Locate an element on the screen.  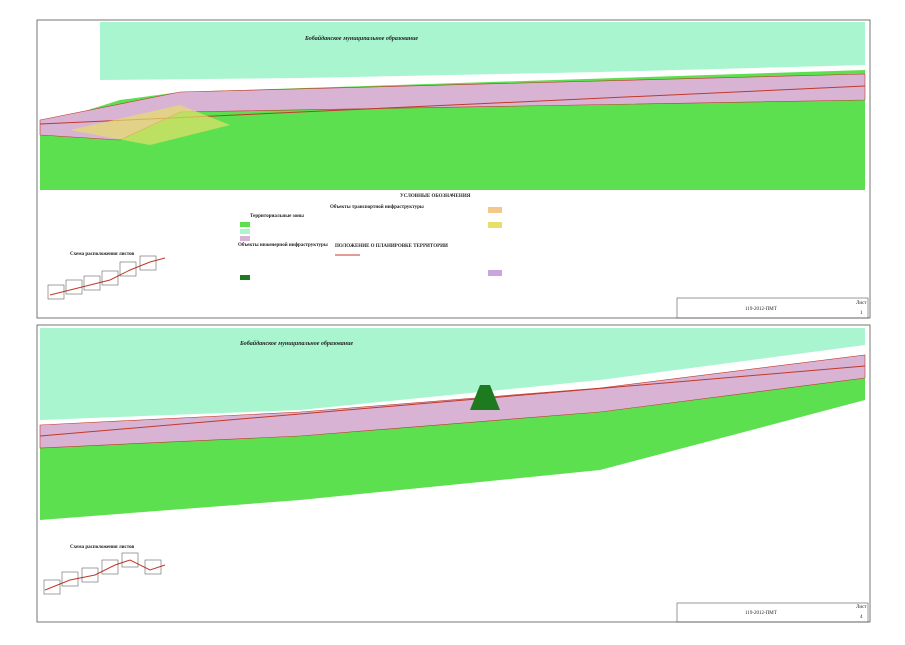
legend-heading: Территориальные зоны is located at coordinates (277, 216).